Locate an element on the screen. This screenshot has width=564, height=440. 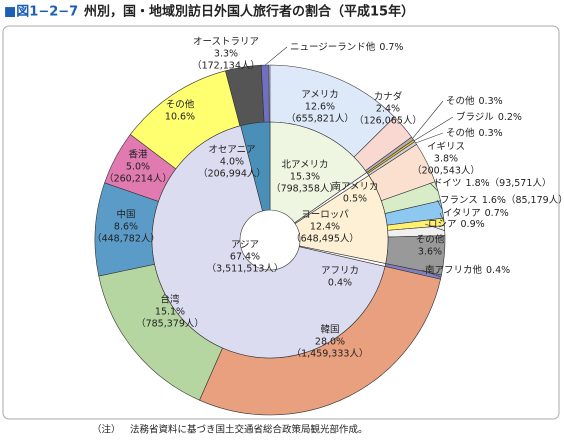
segment-label: 中国 is located at coordinates (125, 215).